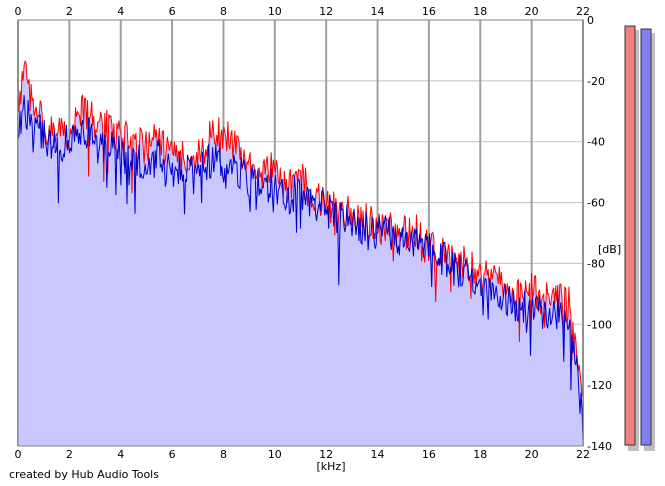 The image size is (665, 486). What do you see at coordinates (18, 454) in the screenshot?
I see `x-tick-bottom-0: 0` at bounding box center [18, 454].